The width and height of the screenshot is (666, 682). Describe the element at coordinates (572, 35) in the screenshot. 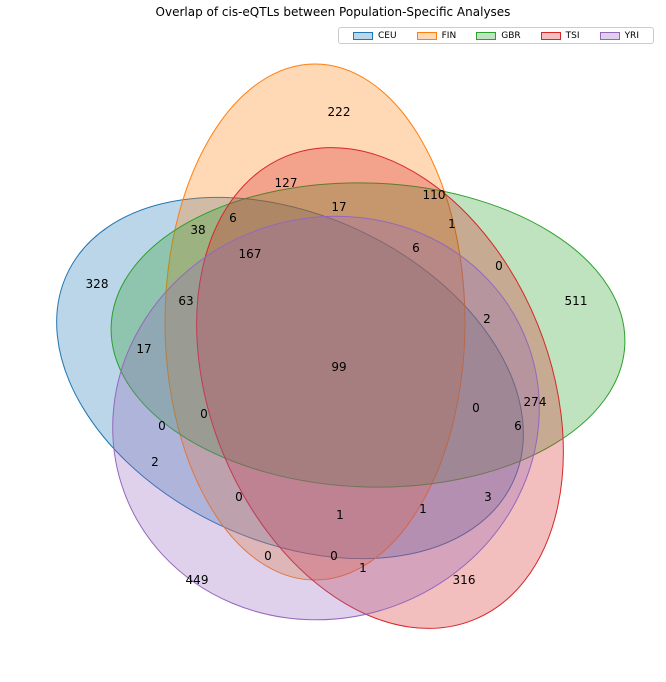

I see `legend-label: TSI` at that location.